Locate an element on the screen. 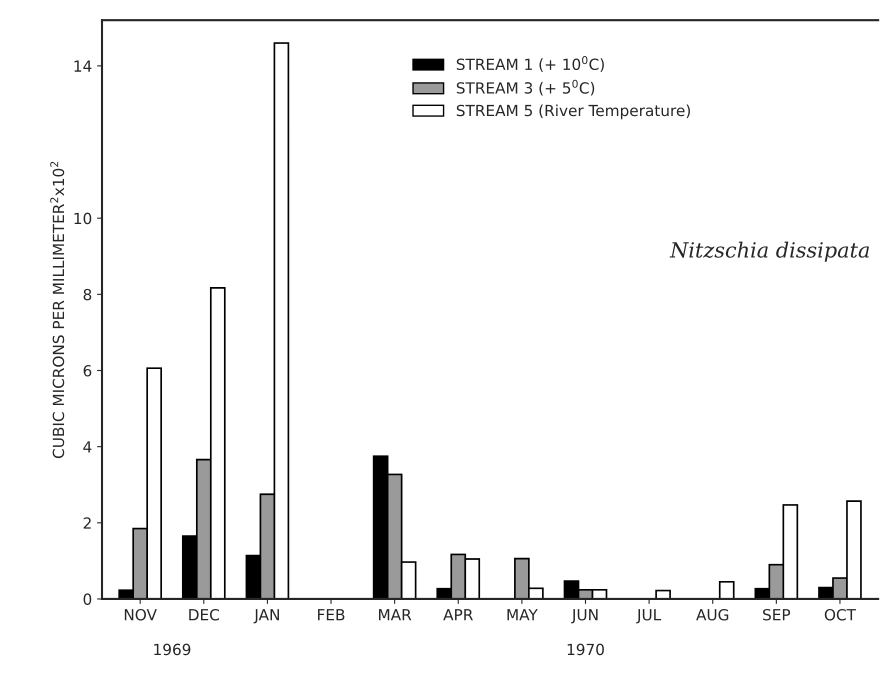 This screenshot has width=887, height=673. x-tick-label: MAR is located at coordinates (395, 614).